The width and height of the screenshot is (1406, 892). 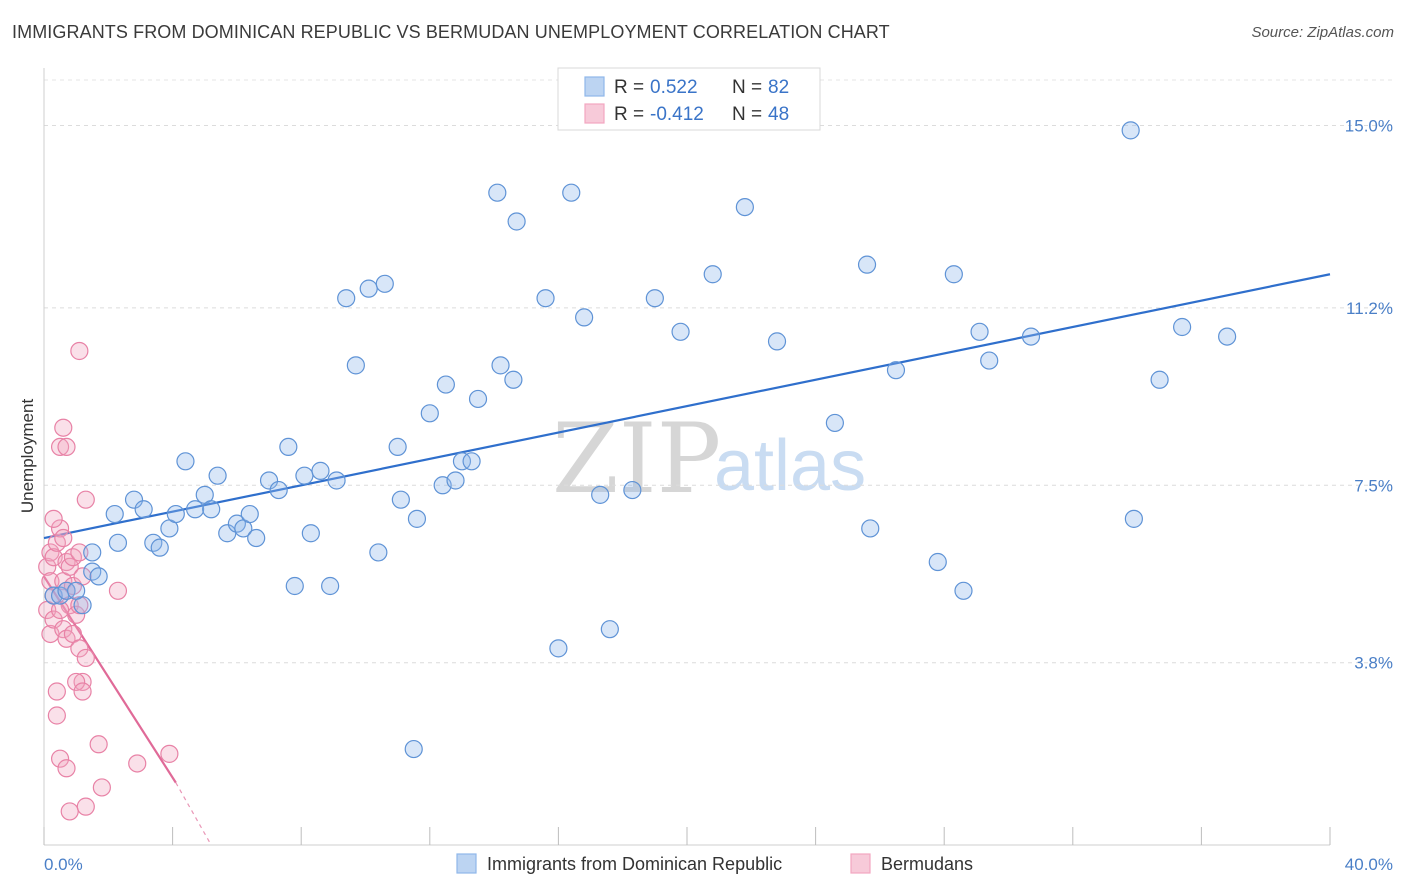 What do you see at coordinates (27, 456) in the screenshot?
I see `y-axis-label: Unemployment` at bounding box center [27, 456].